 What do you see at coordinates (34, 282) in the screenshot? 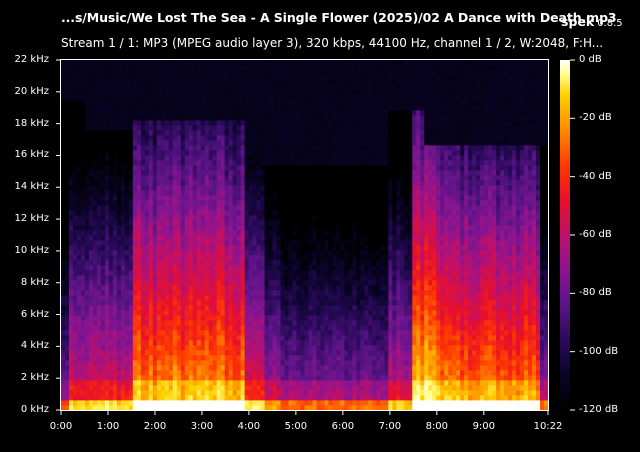
I see `frequency-tick-label: 8 kHz` at bounding box center [34, 282].